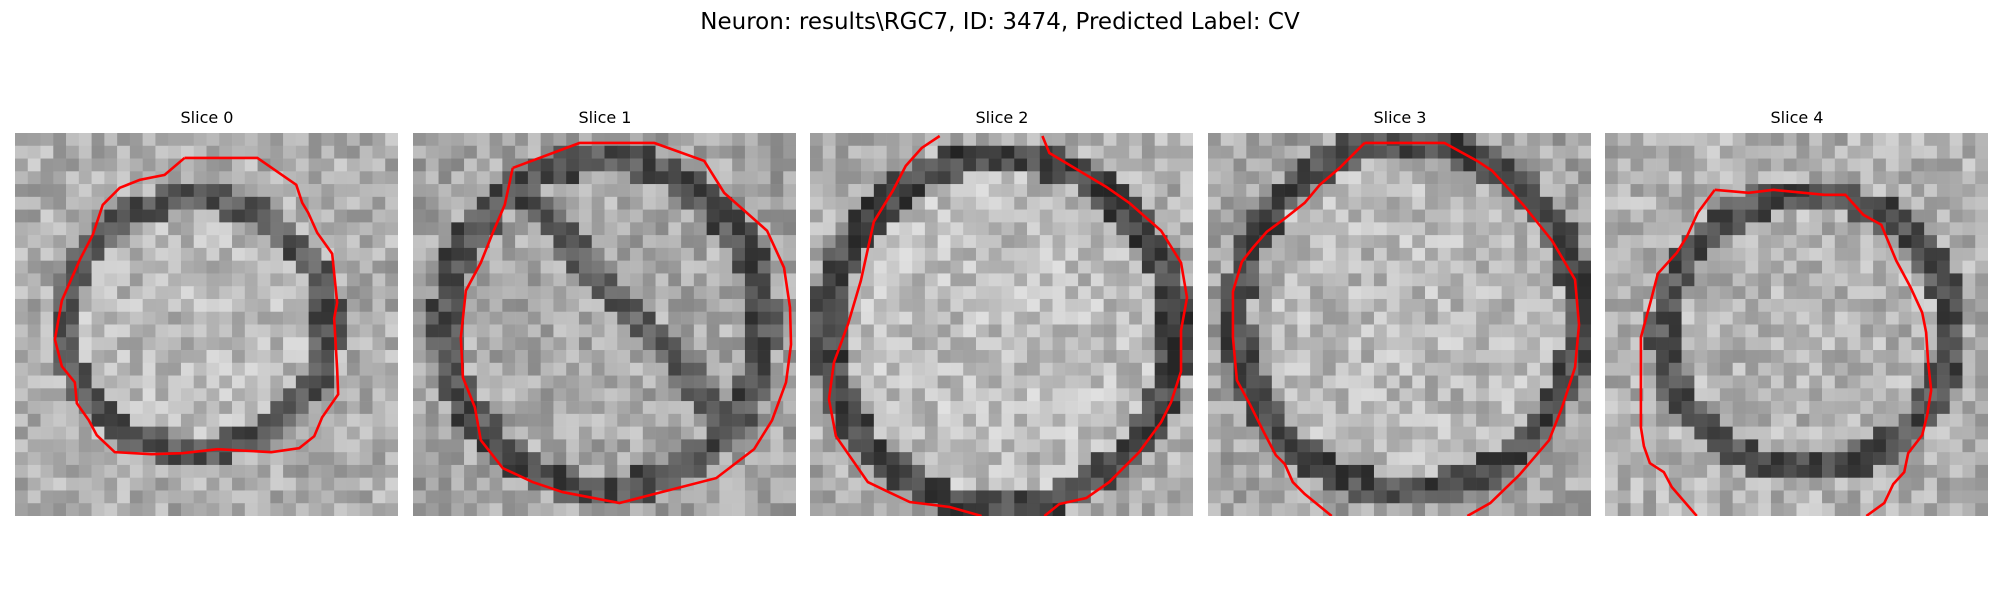 This screenshot has height=600, width=2000. Describe the element at coordinates (1002, 117) in the screenshot. I see `slice-title-2: Slice 2` at that location.